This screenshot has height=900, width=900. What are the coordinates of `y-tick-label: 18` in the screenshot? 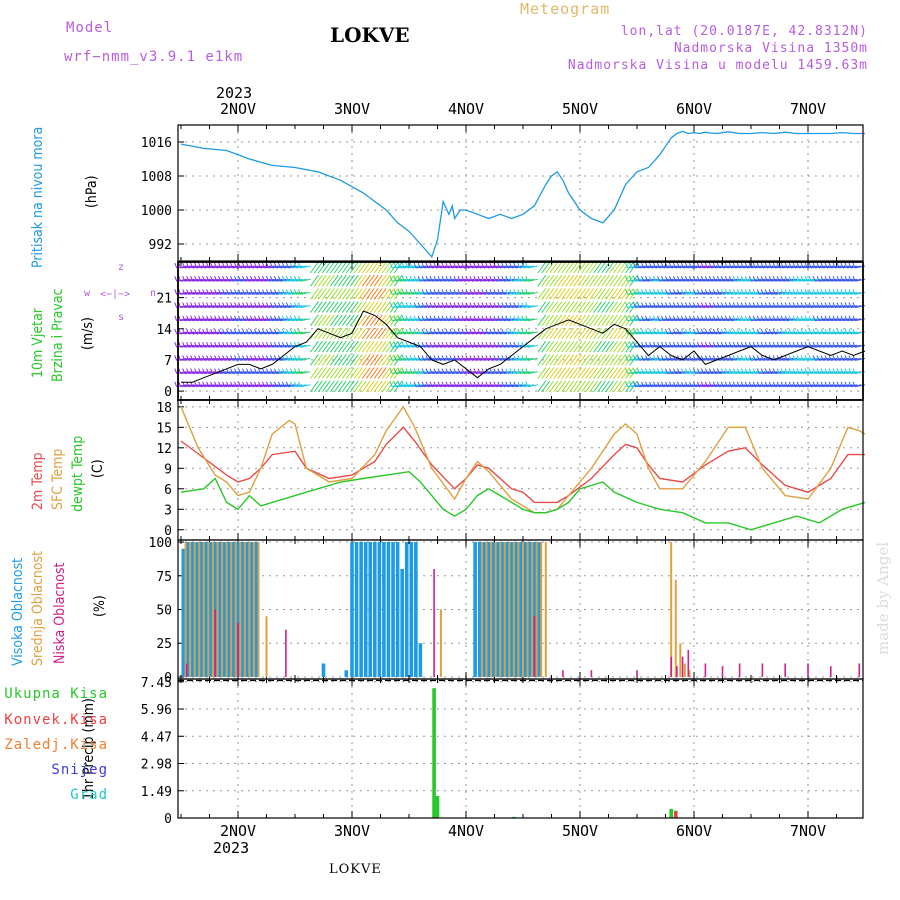 It's located at (164, 408).